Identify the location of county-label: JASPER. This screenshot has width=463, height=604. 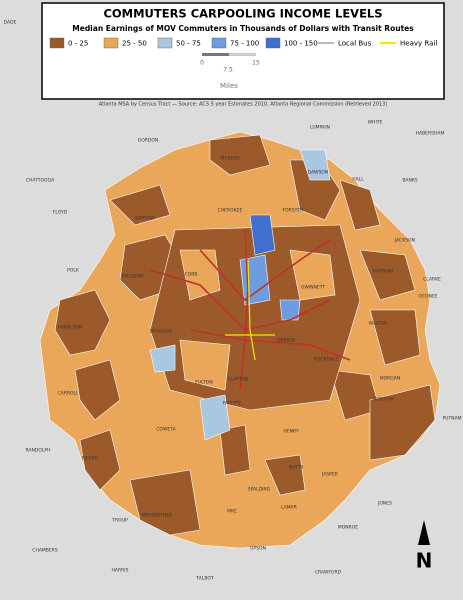
(329, 475).